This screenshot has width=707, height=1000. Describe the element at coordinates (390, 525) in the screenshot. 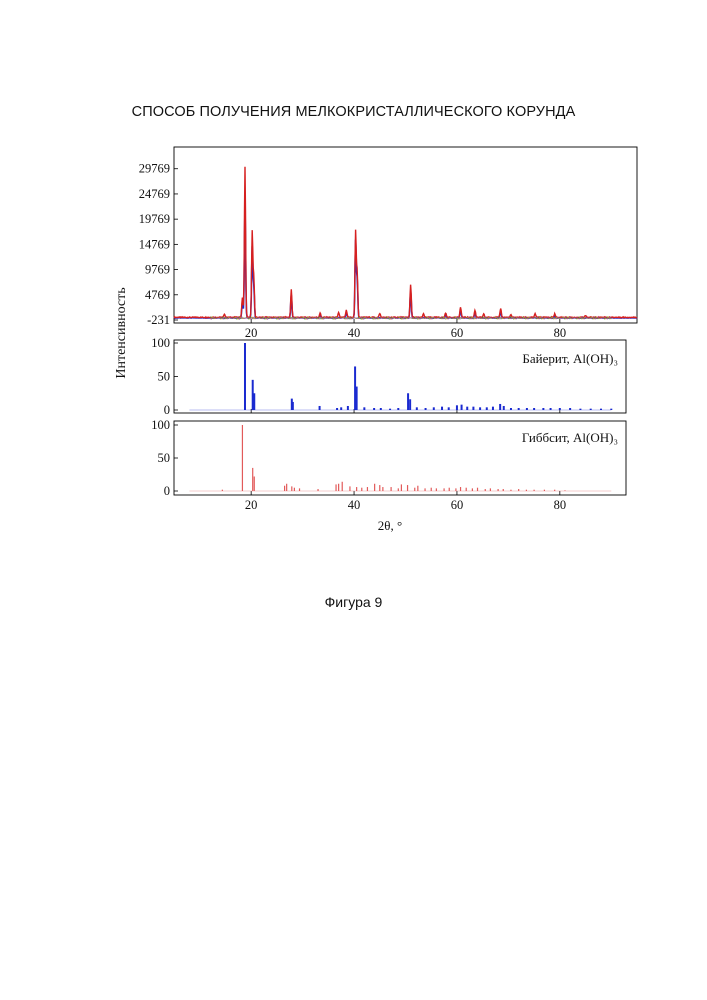

I see `x-axis-label: 2θ, °` at that location.